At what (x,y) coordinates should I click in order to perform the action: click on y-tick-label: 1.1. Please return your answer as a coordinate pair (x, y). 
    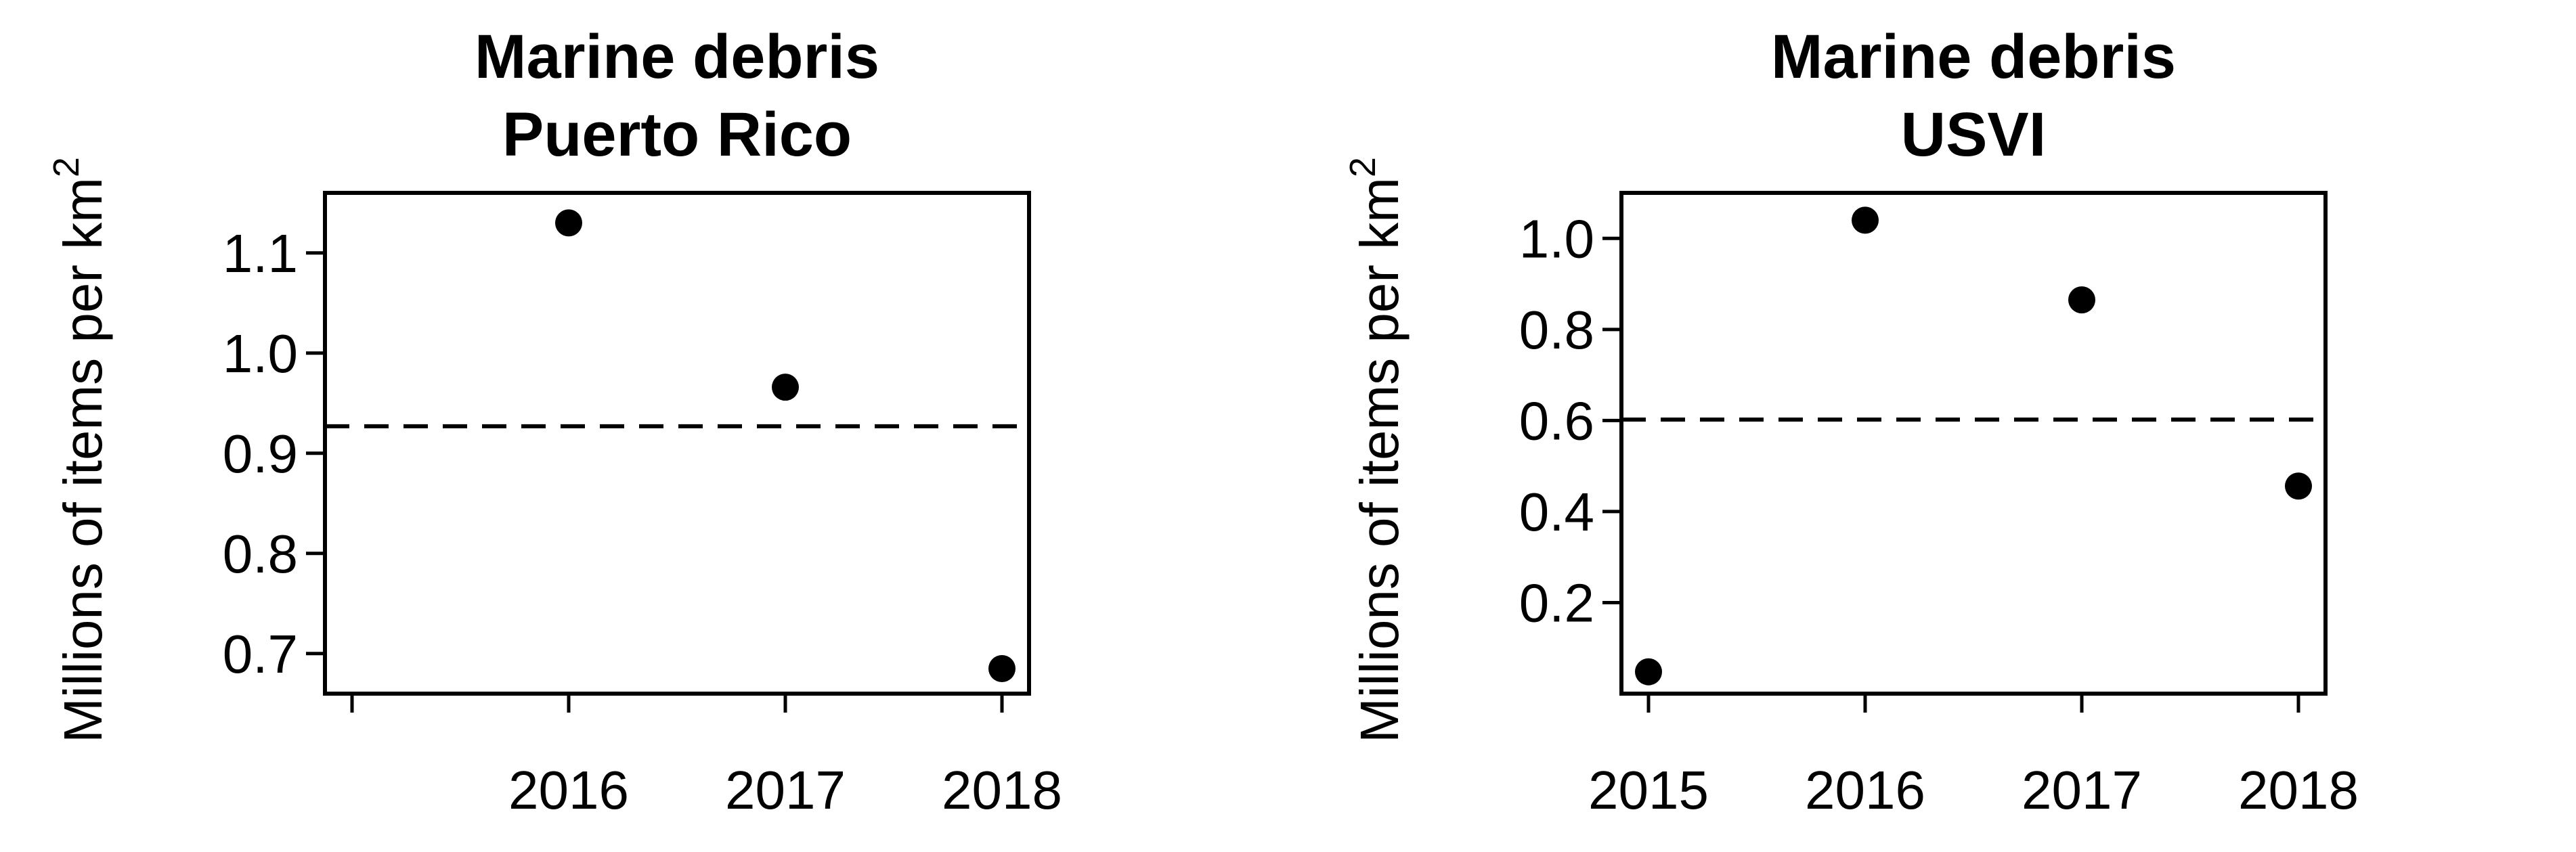
    Looking at the image, I should click on (260, 254).